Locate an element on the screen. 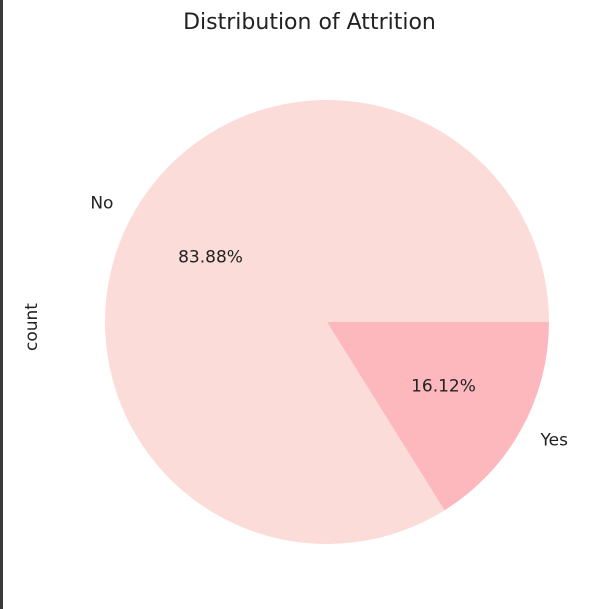 The height and width of the screenshot is (609, 613). pie-category-label-no: No is located at coordinates (101, 204).